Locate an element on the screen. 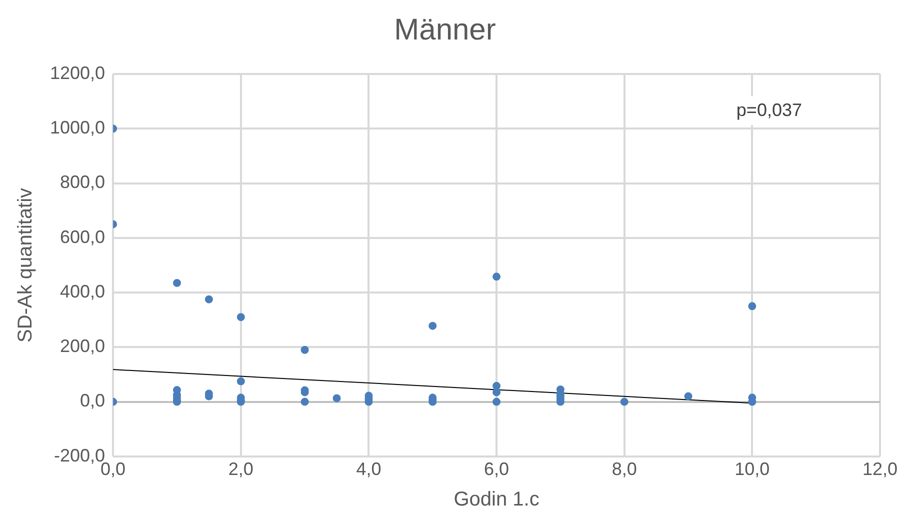 The image size is (905, 521). annotation: p=0,037 is located at coordinates (769, 110).